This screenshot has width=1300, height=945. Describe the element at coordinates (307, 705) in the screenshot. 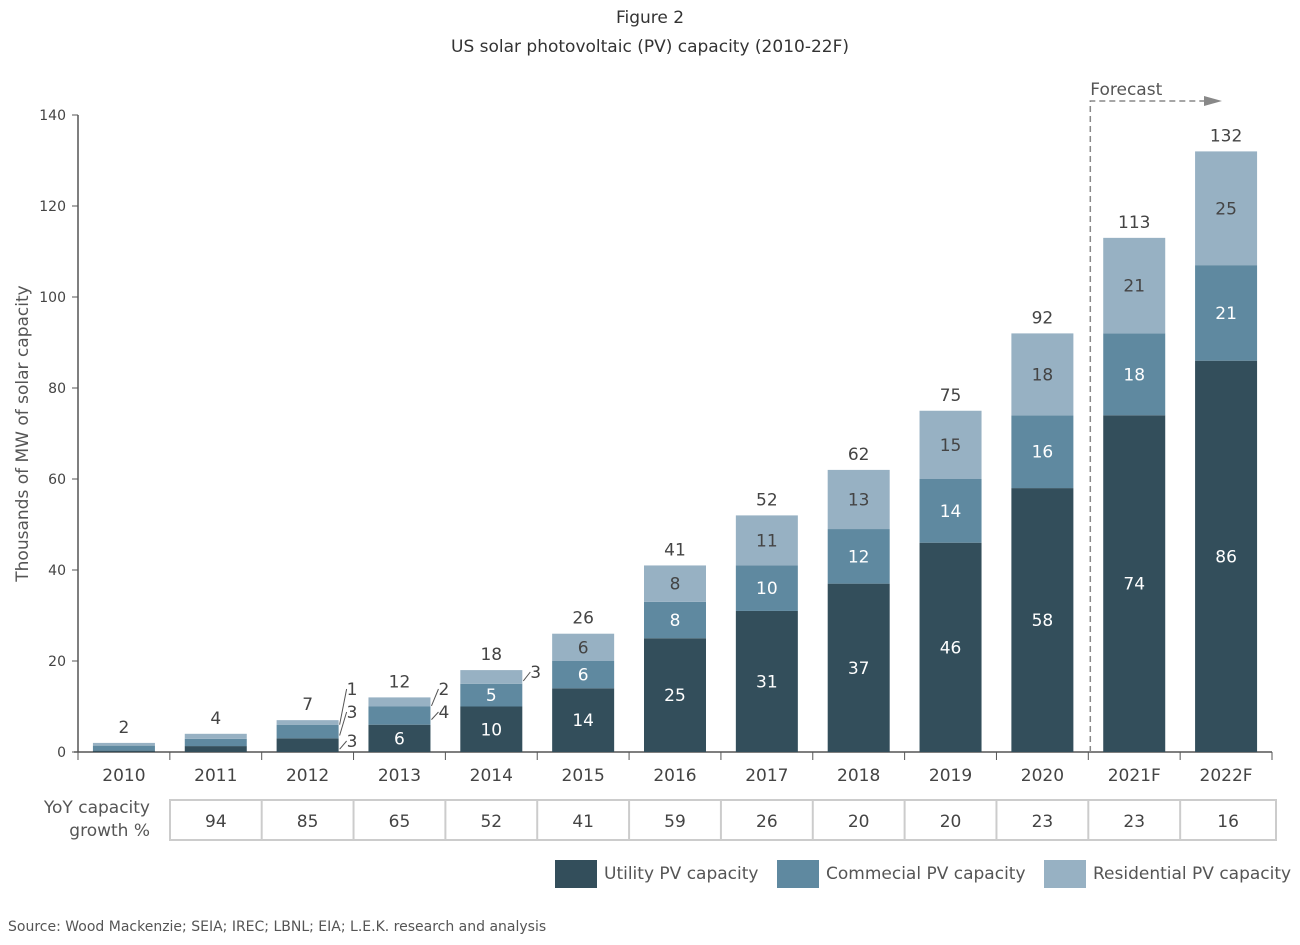

I see `total-label: 7` at that location.